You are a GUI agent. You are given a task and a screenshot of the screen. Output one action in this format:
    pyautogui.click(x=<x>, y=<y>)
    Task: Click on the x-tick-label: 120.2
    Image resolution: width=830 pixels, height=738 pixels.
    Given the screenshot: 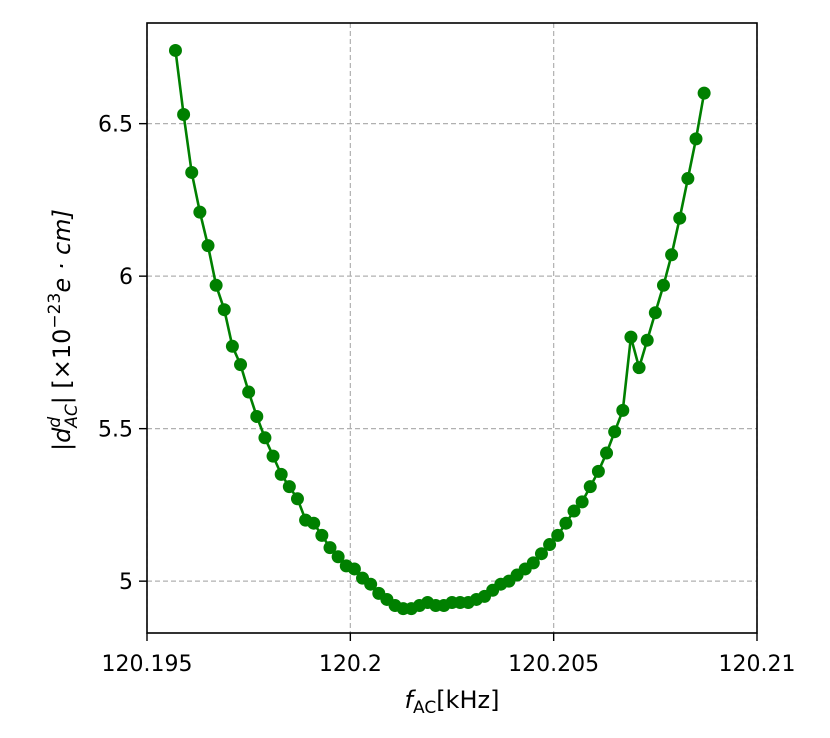 What is the action you would take?
    pyautogui.click(x=350, y=664)
    